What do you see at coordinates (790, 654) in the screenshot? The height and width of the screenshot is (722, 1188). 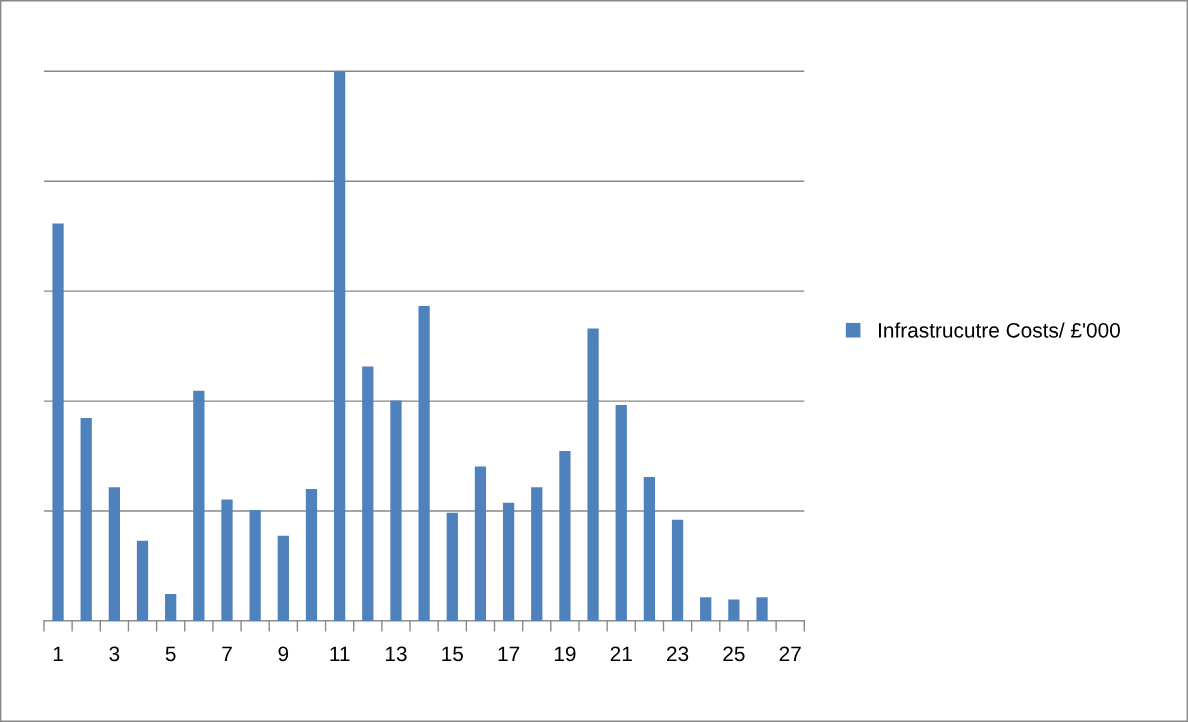 I see `x-tick-label: 27` at bounding box center [790, 654].